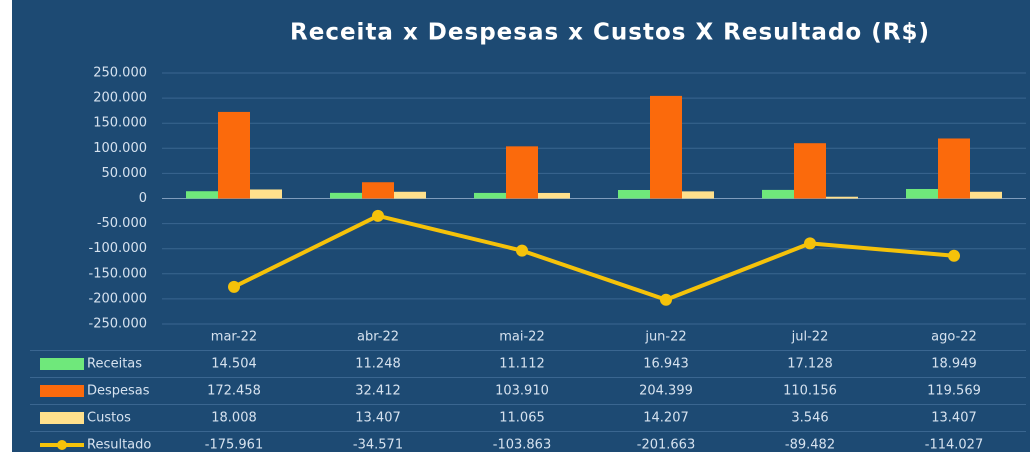 The width and height of the screenshot is (1033, 452). What do you see at coordinates (954, 391) in the screenshot?
I see `data-label: 119.569` at bounding box center [954, 391].